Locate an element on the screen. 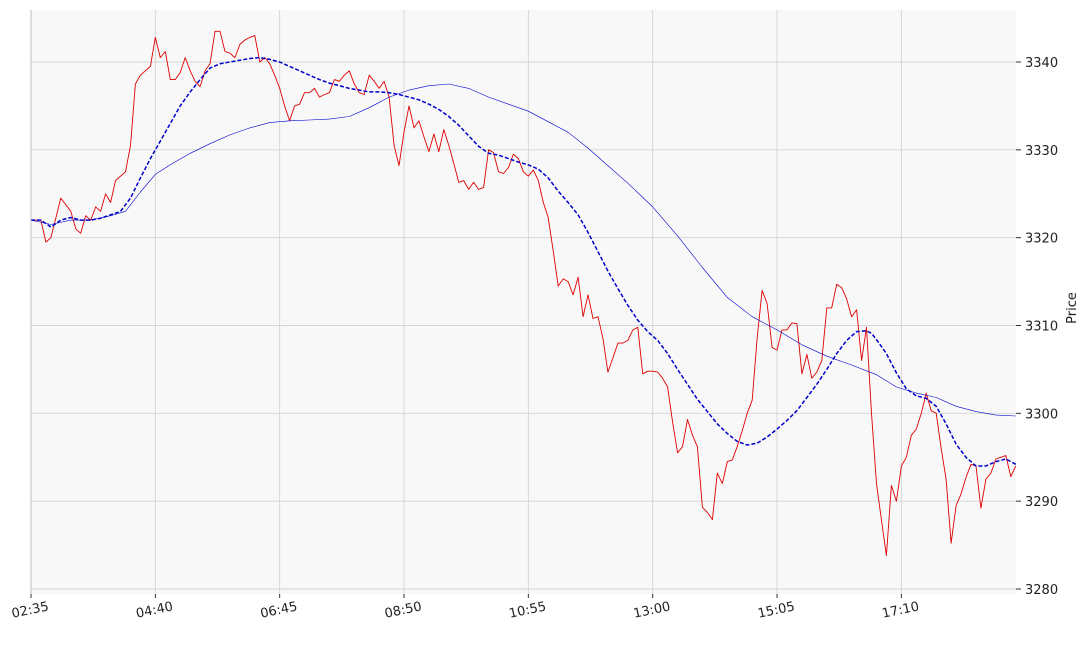 The image size is (1089, 645). x-tick-label: 17:10 is located at coordinates (901, 610).